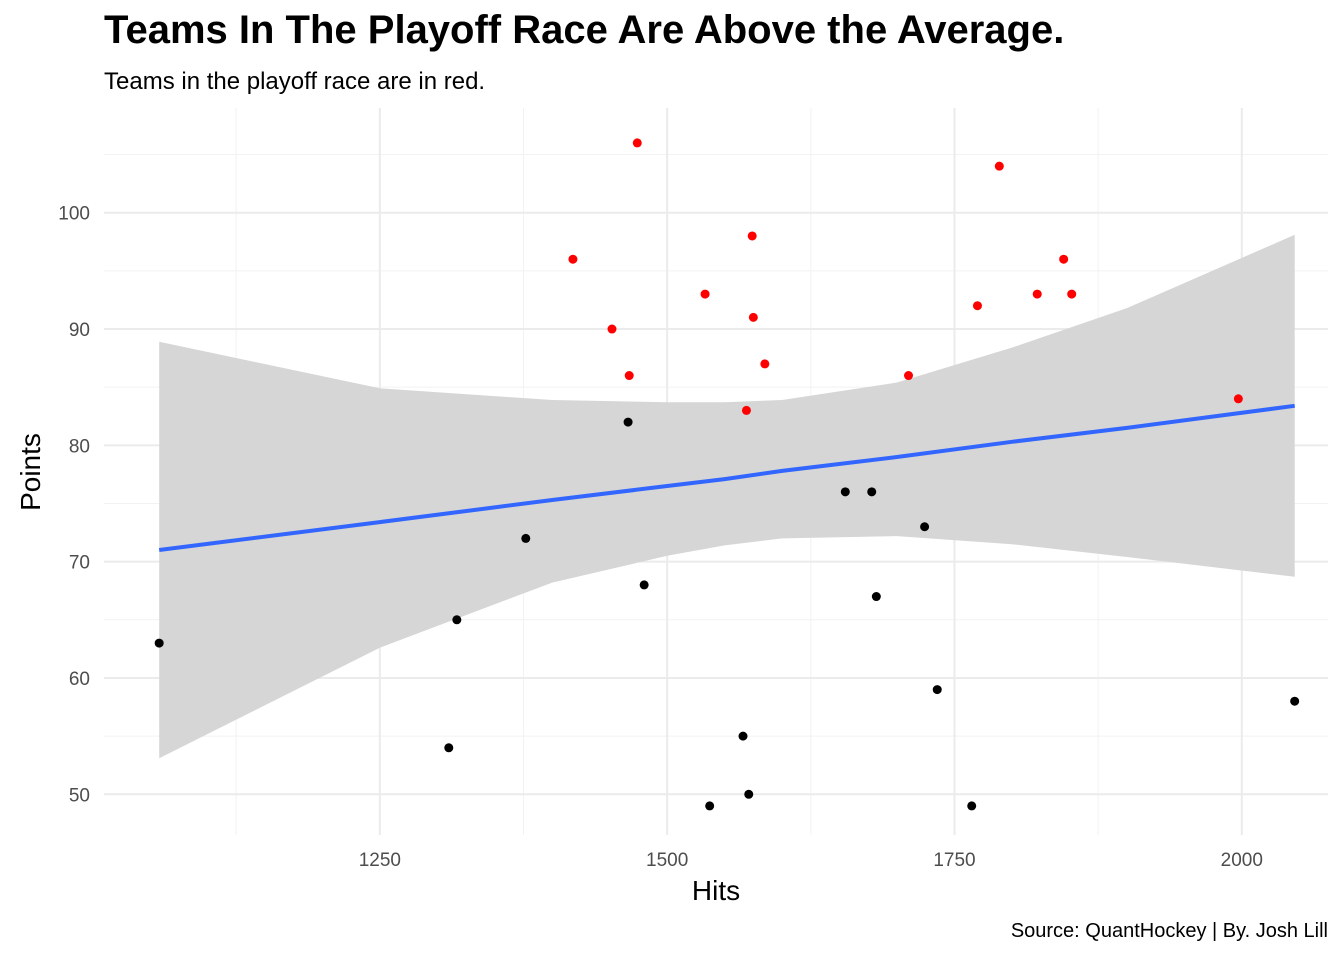  Describe the element at coordinates (30, 472) in the screenshot. I see `y-axis-title: Points` at that location.